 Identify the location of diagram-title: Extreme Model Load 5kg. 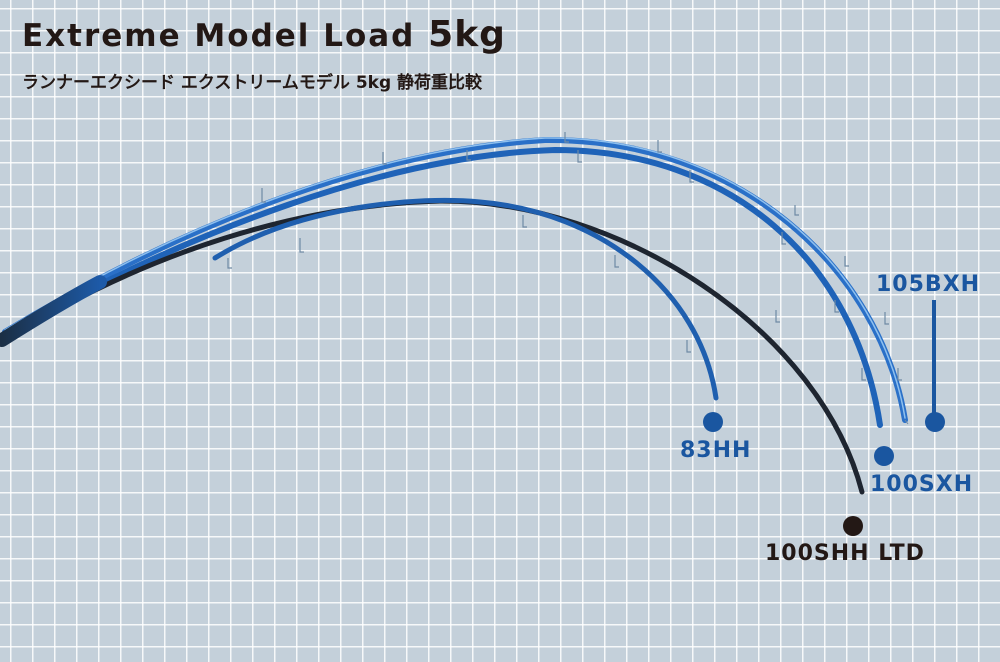
(264, 34).